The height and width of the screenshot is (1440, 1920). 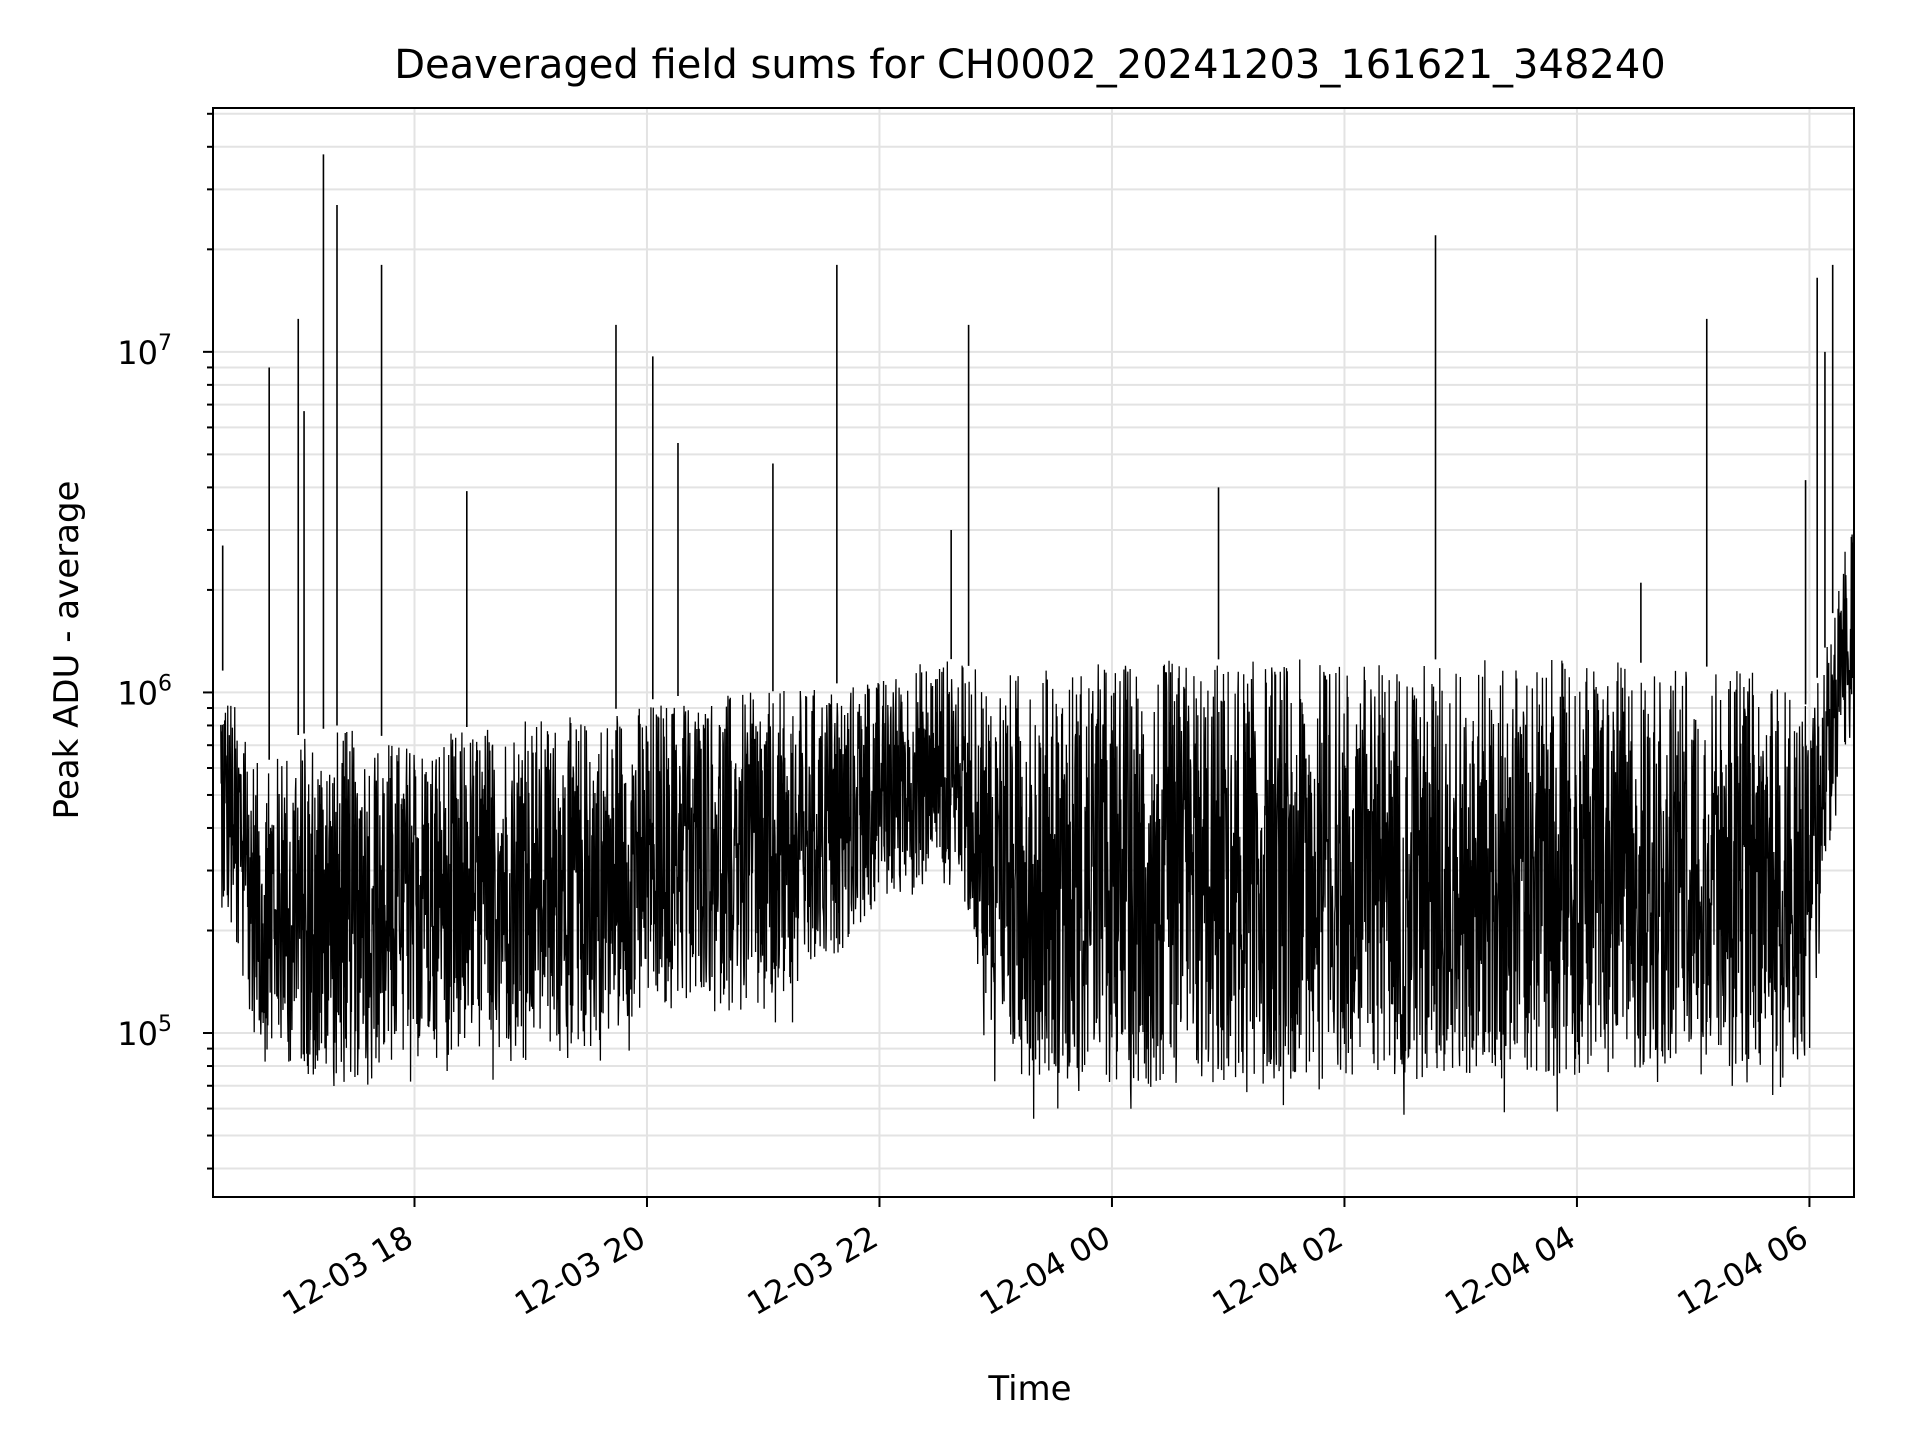 I want to click on x-tick-label: 12-03 20, so click(x=580, y=1270).